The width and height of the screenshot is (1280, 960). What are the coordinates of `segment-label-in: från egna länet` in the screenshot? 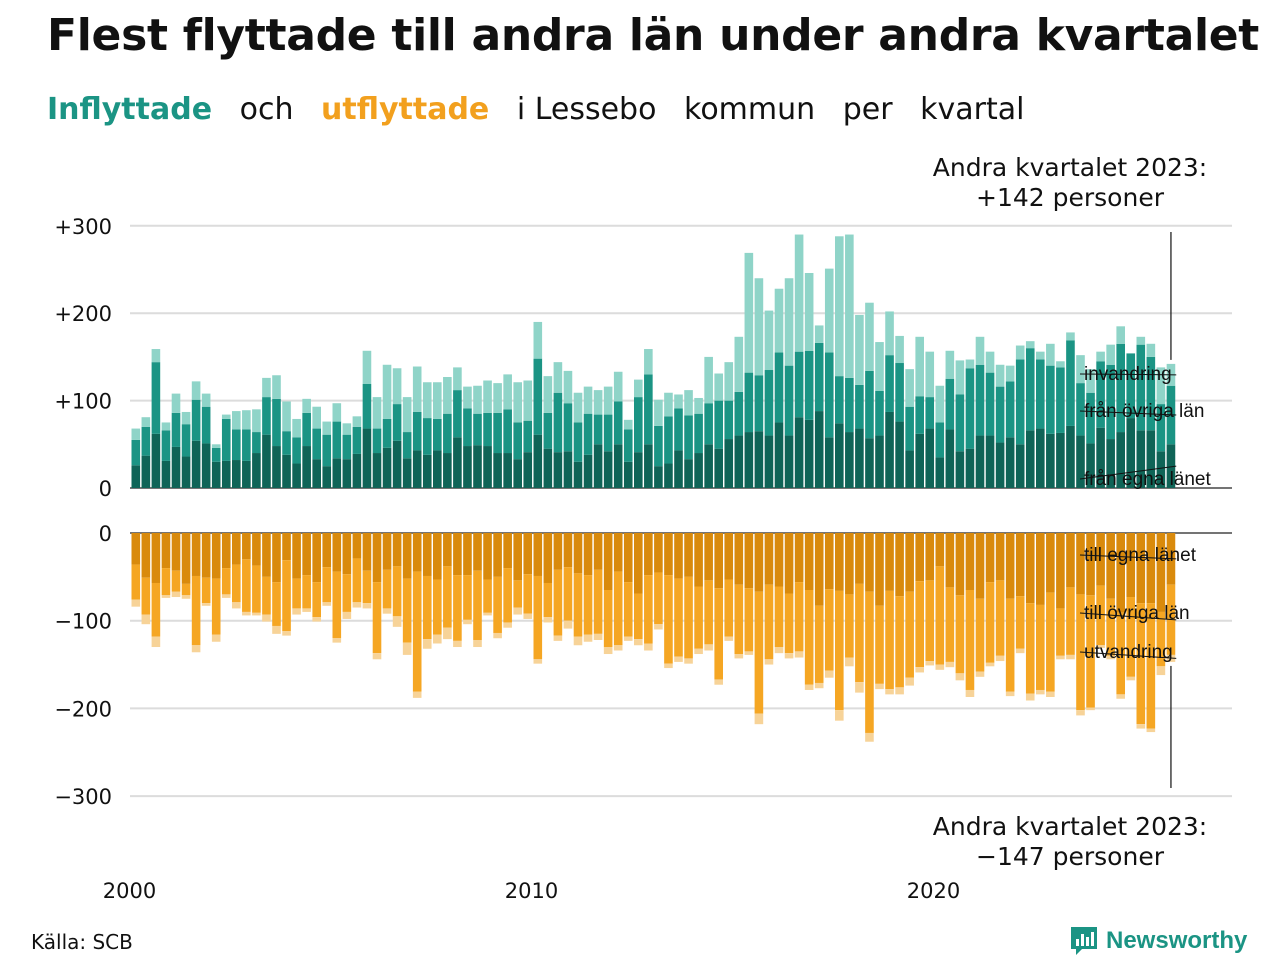 It's located at (1147, 479).